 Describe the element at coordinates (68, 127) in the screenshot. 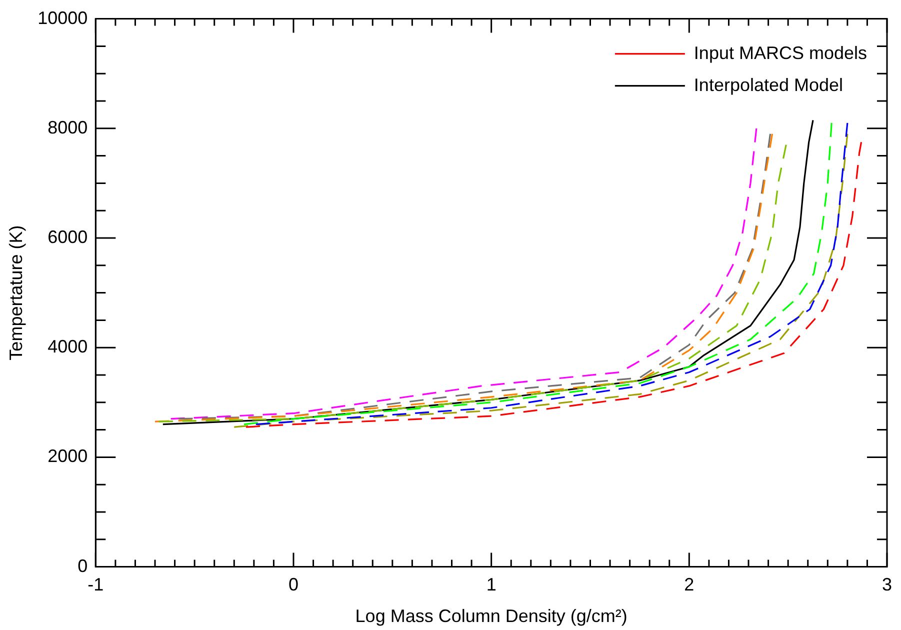

I see `y-tick-label: 8000` at that location.